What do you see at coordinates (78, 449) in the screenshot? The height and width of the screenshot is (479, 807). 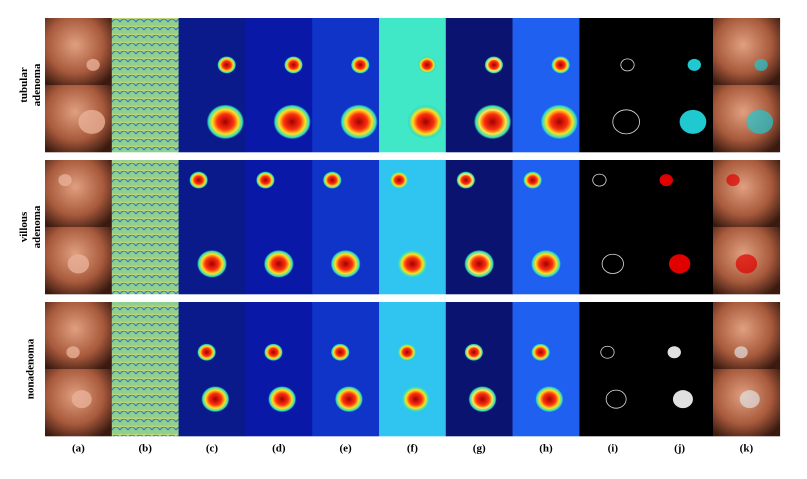 I see `column-label: (a)` at bounding box center [78, 449].